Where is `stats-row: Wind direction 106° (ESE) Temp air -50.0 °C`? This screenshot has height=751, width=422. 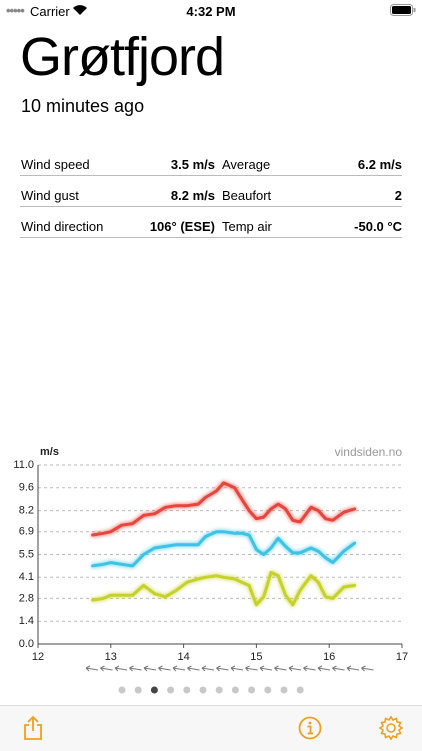 stats-row: Wind direction 106° (ESE) Temp air -50.0 °C is located at coordinates (211, 227).